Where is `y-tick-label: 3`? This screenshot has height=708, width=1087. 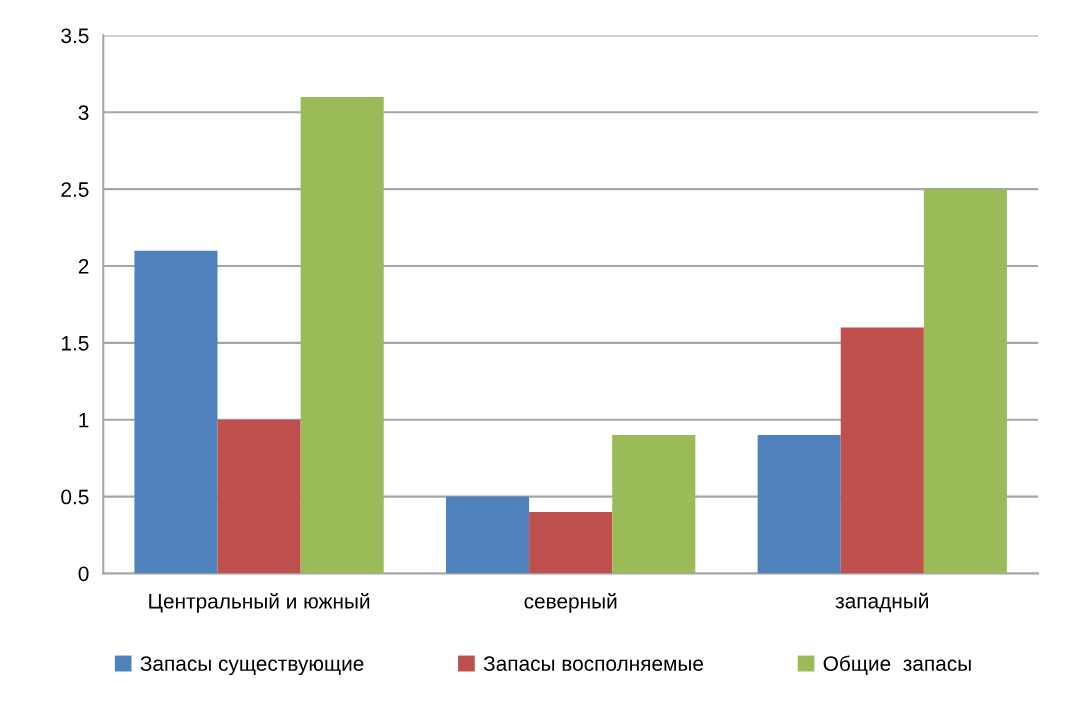 y-tick-label: 3 is located at coordinates (83, 113).